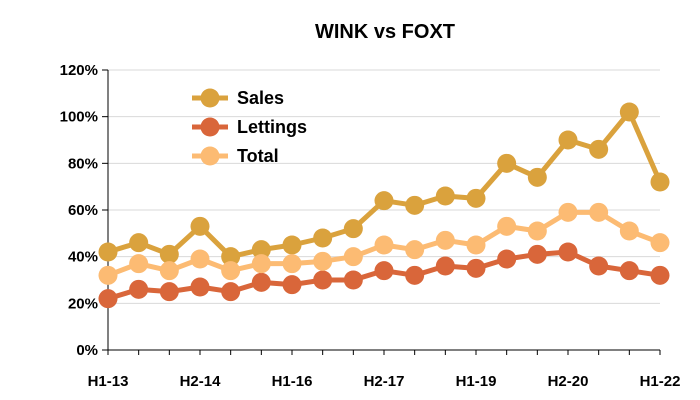  Describe the element at coordinates (292, 381) in the screenshot. I see `x-tick-label: H1-16` at that location.